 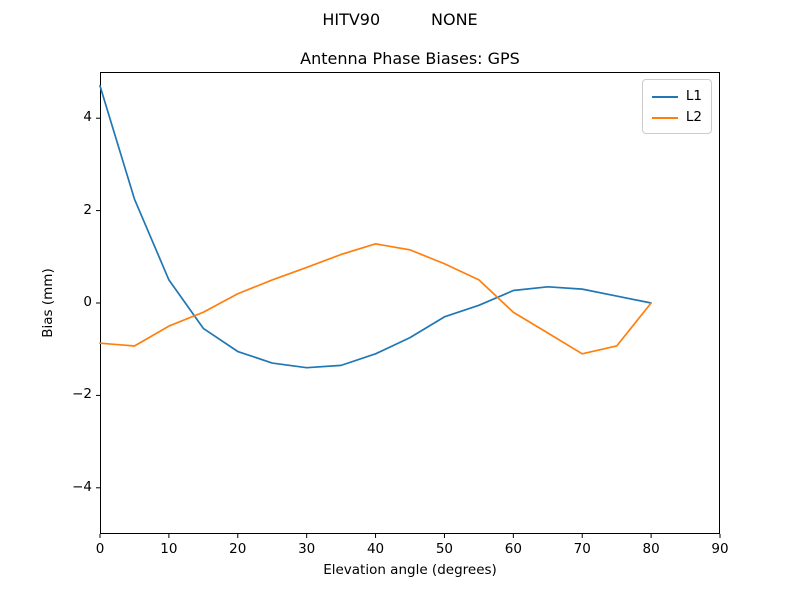 I want to click on chart-title: Antenna Phase Biases: GPS, so click(x=410, y=58).